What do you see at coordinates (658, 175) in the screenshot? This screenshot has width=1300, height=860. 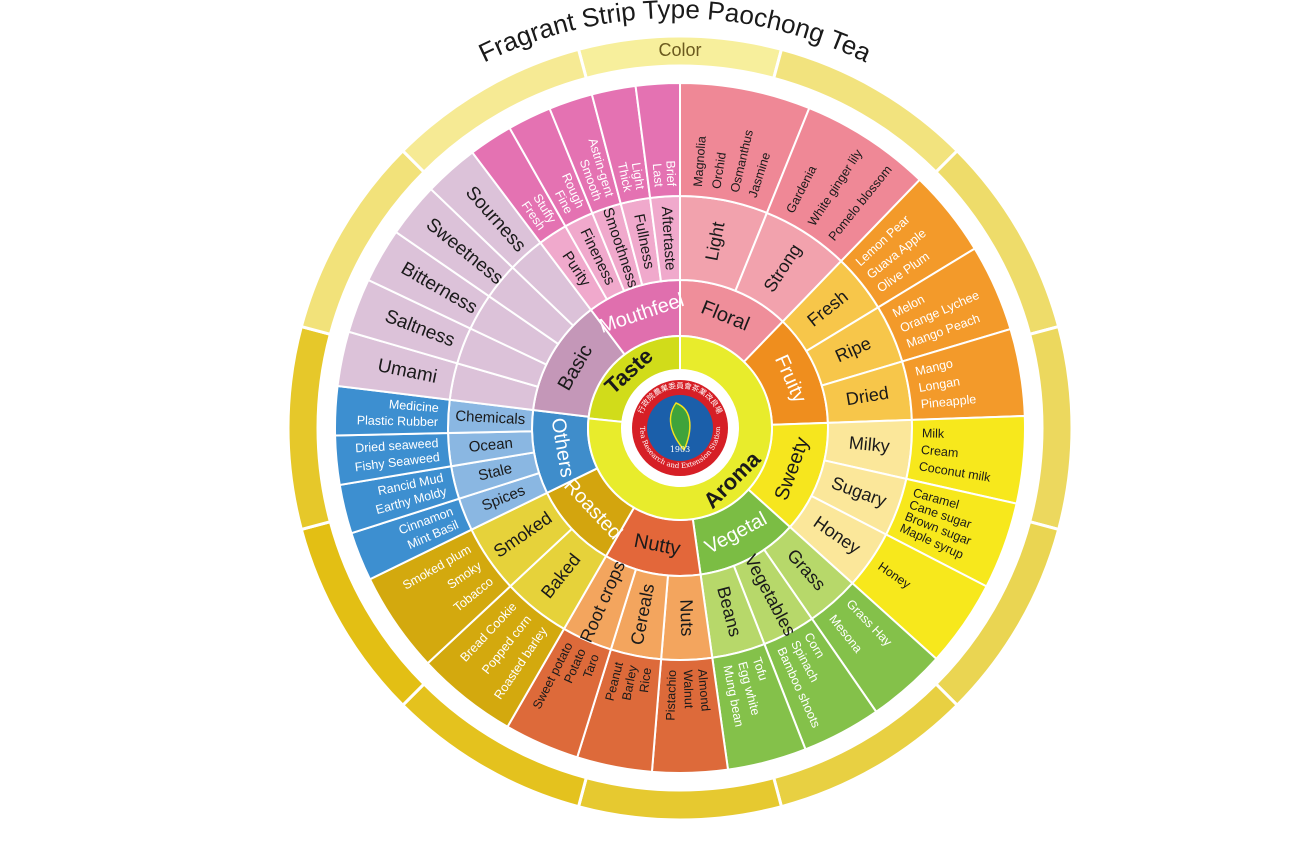 I see `descriptor-label: Last` at bounding box center [658, 175].